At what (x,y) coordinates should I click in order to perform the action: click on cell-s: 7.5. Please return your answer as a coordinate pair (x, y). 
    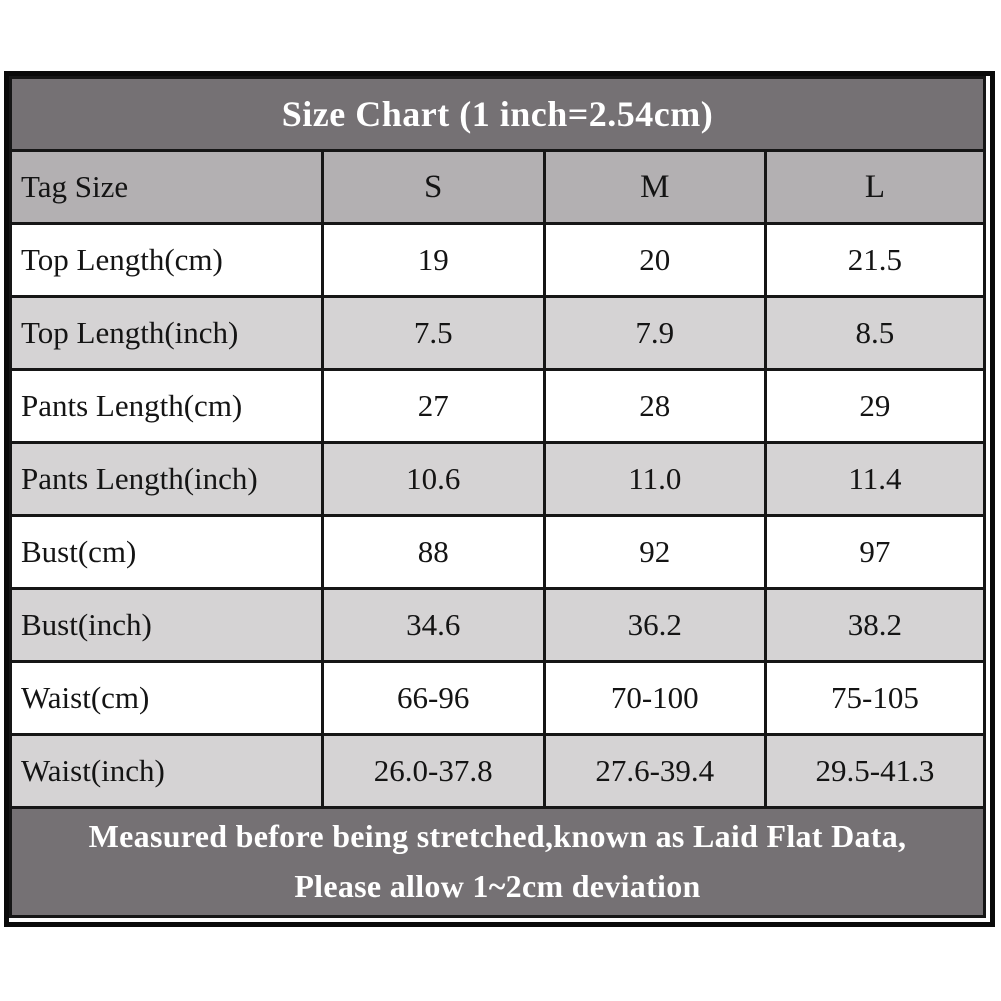
    Looking at the image, I should click on (433, 333).